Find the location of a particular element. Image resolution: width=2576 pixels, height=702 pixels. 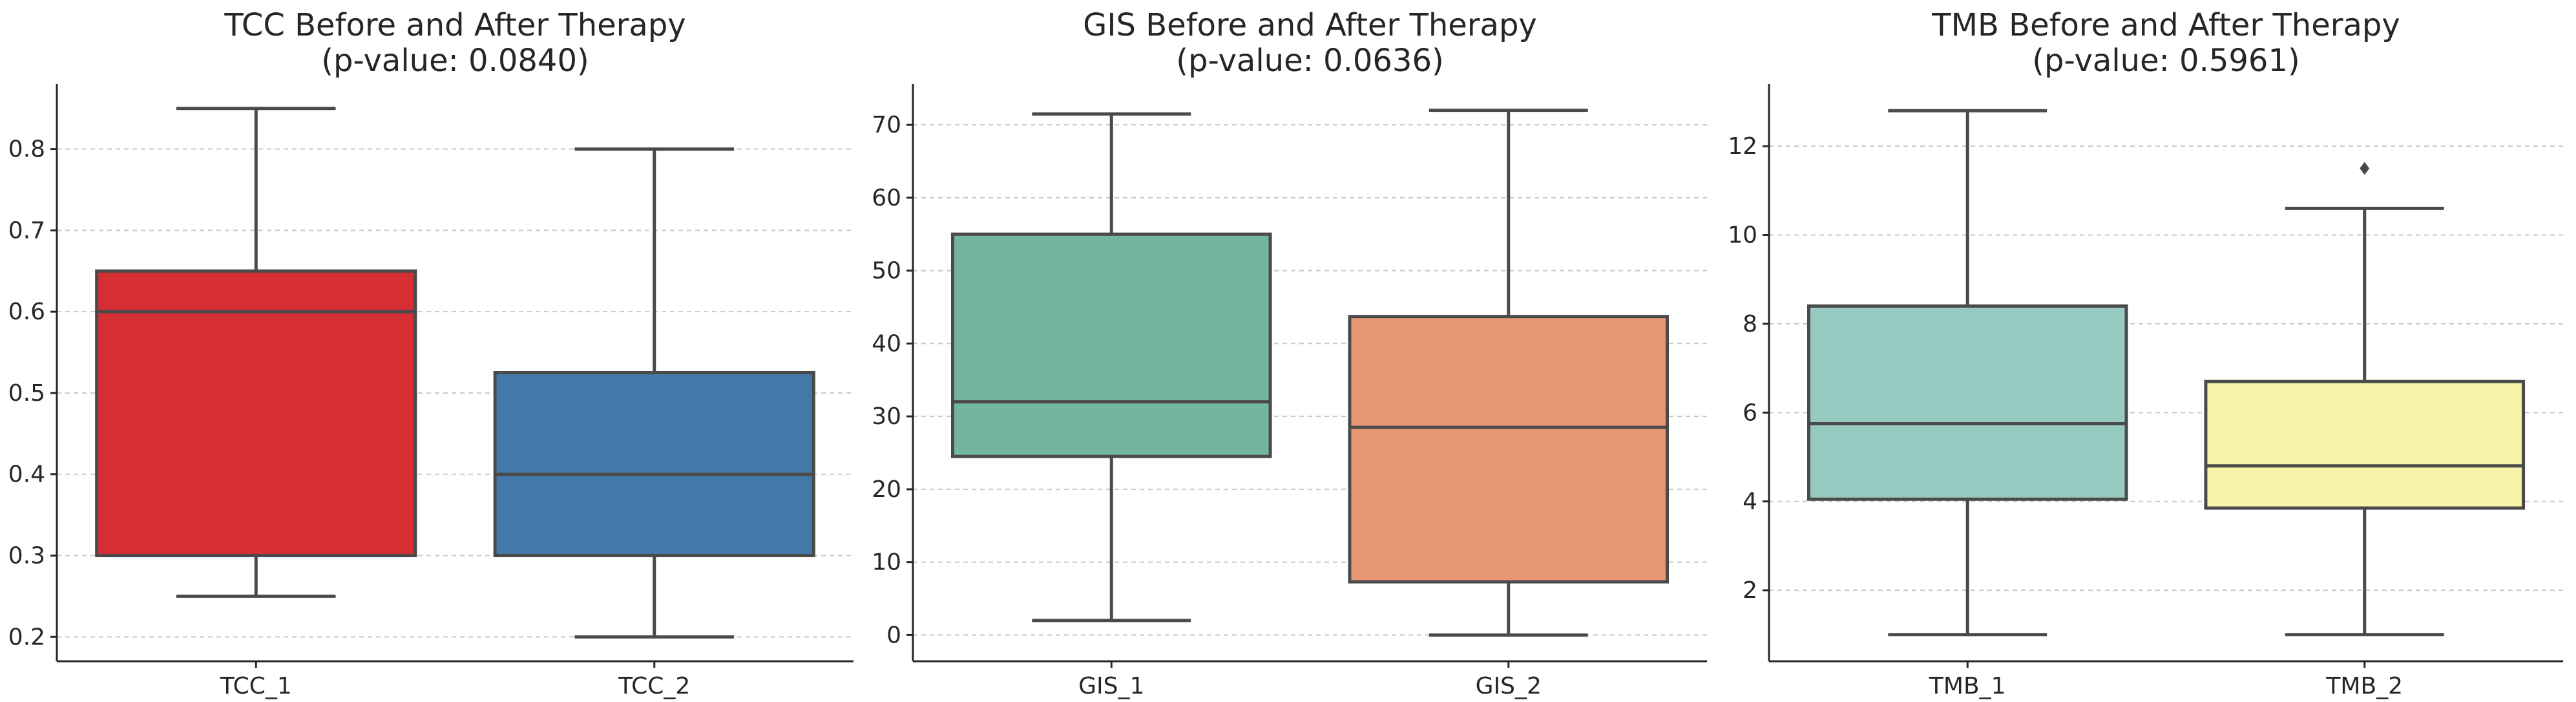

y-tick-label: 60 is located at coordinates (886, 198).